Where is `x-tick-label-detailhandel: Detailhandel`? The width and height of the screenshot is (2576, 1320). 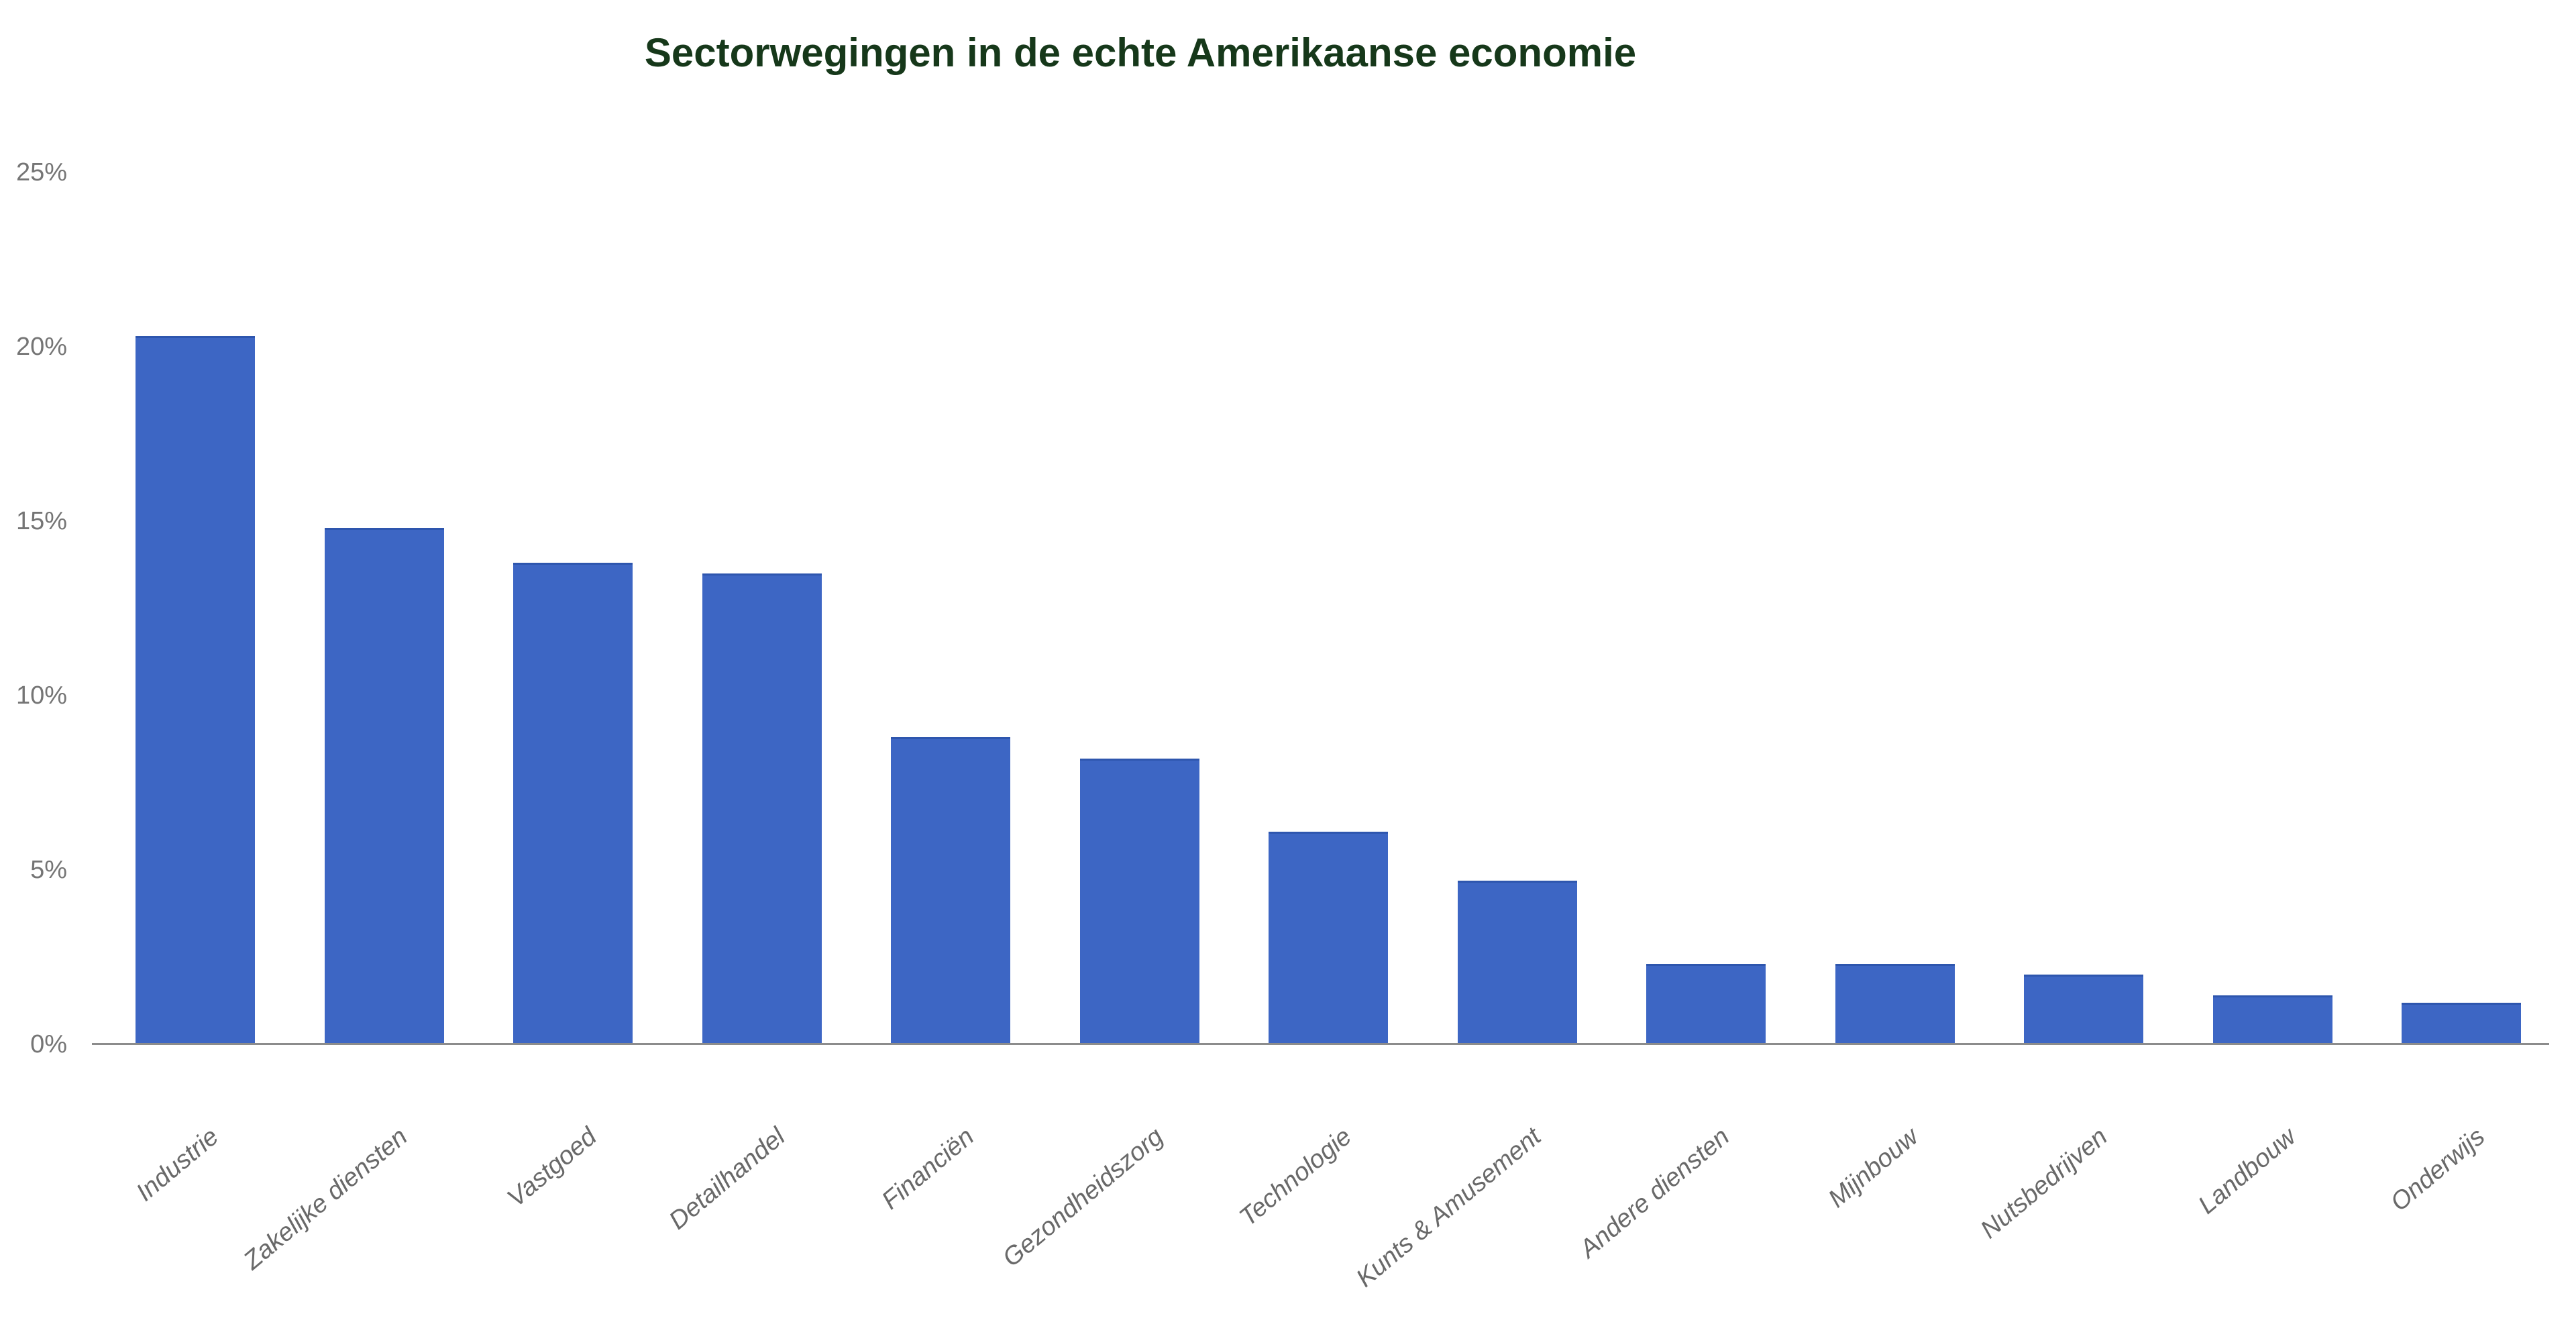
x-tick-label-detailhandel: Detailhandel is located at coordinates (727, 1178).